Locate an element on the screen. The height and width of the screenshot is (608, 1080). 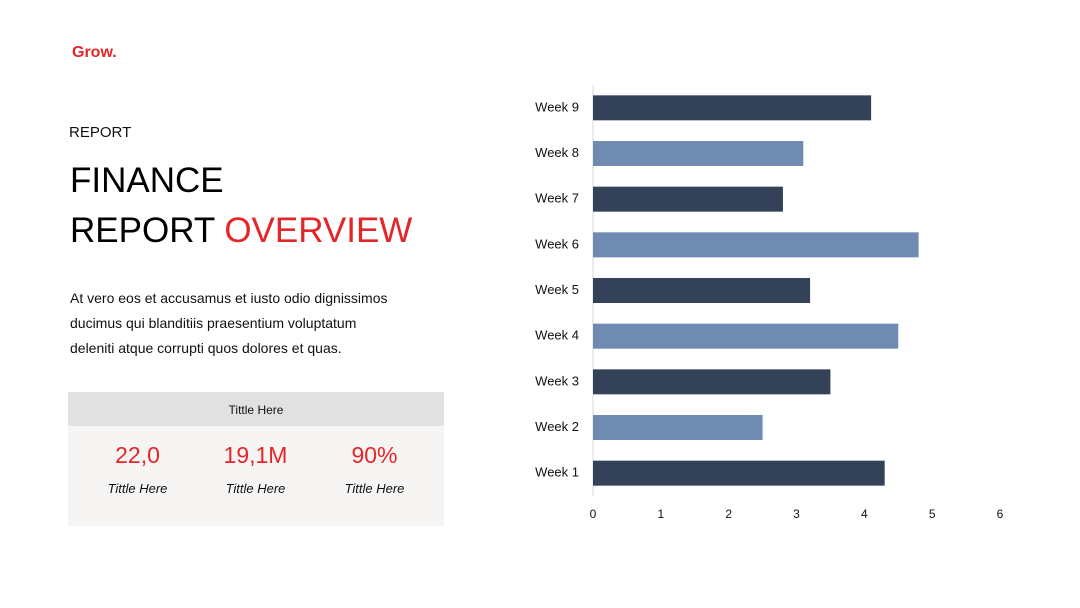
x-tick-label: 3 is located at coordinates (796, 514).